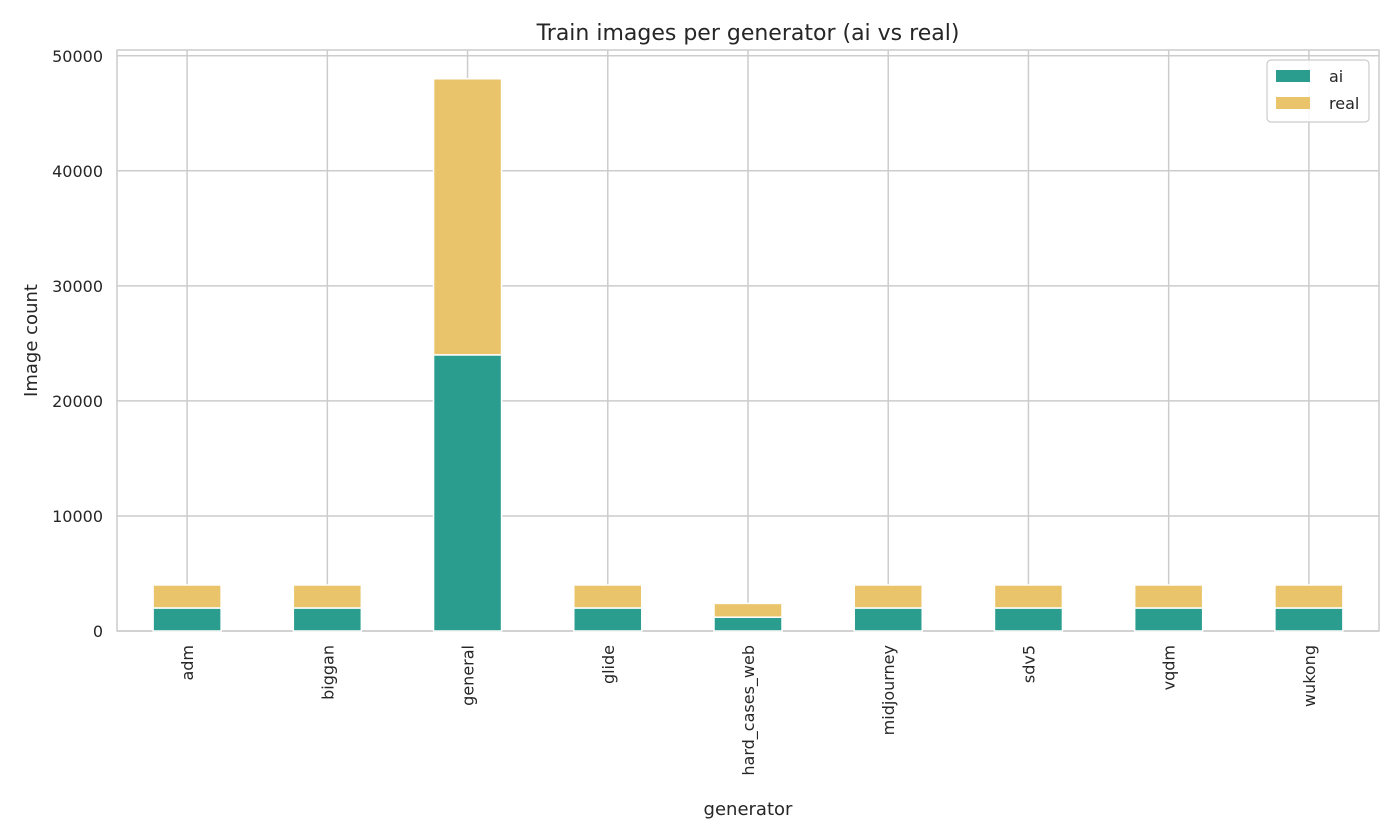  Describe the element at coordinates (748, 33) in the screenshot. I see `chart-title: Train images per generator (ai vs real)` at that location.